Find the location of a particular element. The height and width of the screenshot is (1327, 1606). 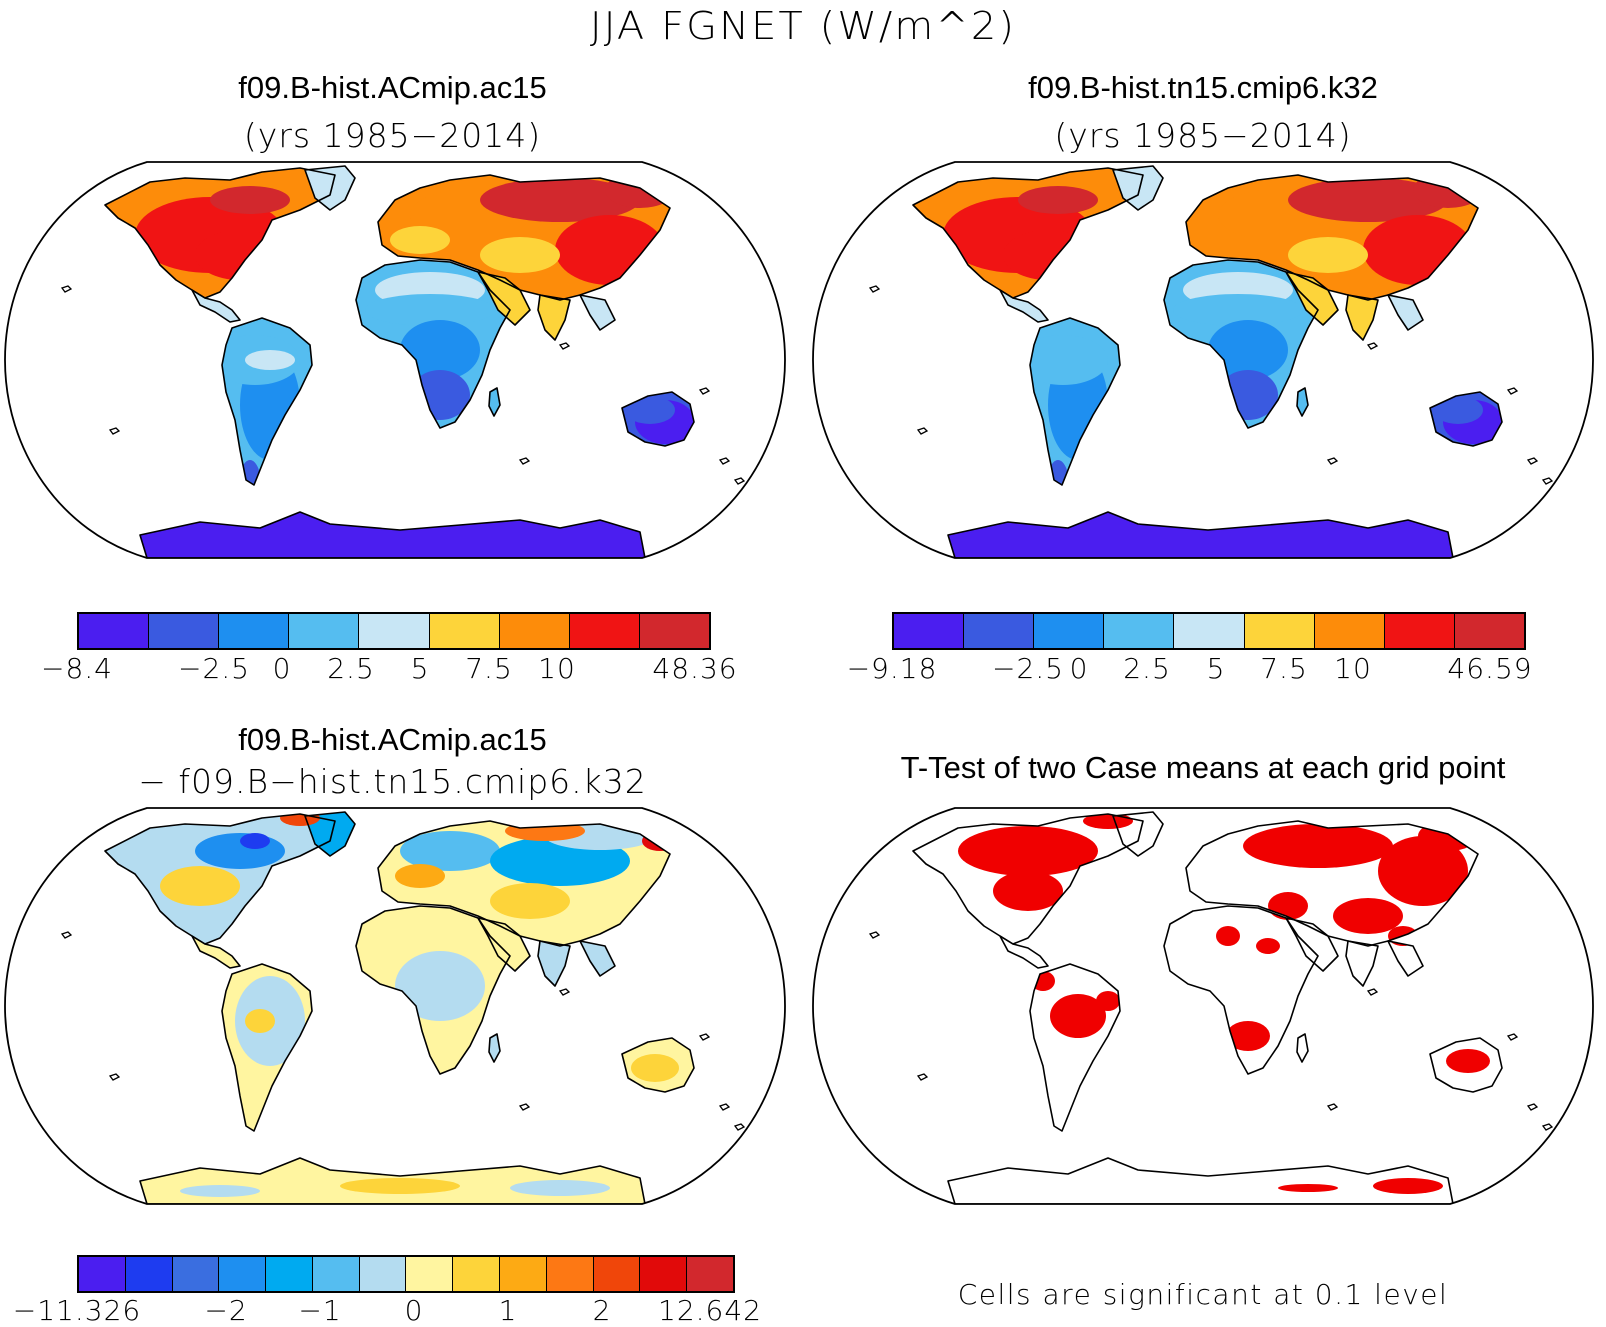

colorbar-tick-label: −2 is located at coordinates (226, 1310).